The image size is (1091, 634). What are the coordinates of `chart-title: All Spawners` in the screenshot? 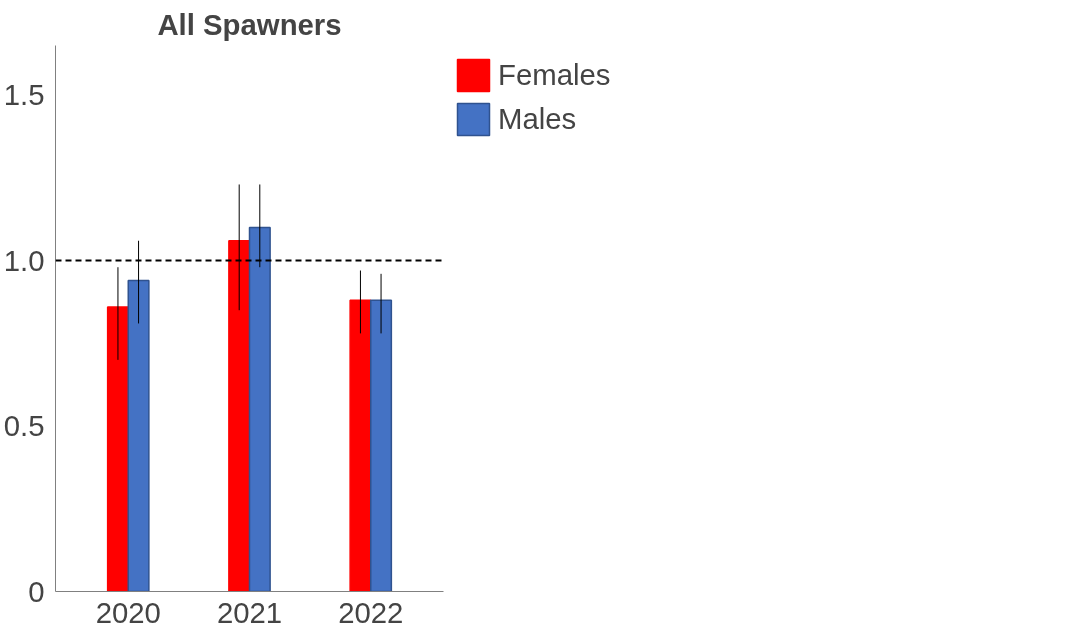 It's located at (249, 24).